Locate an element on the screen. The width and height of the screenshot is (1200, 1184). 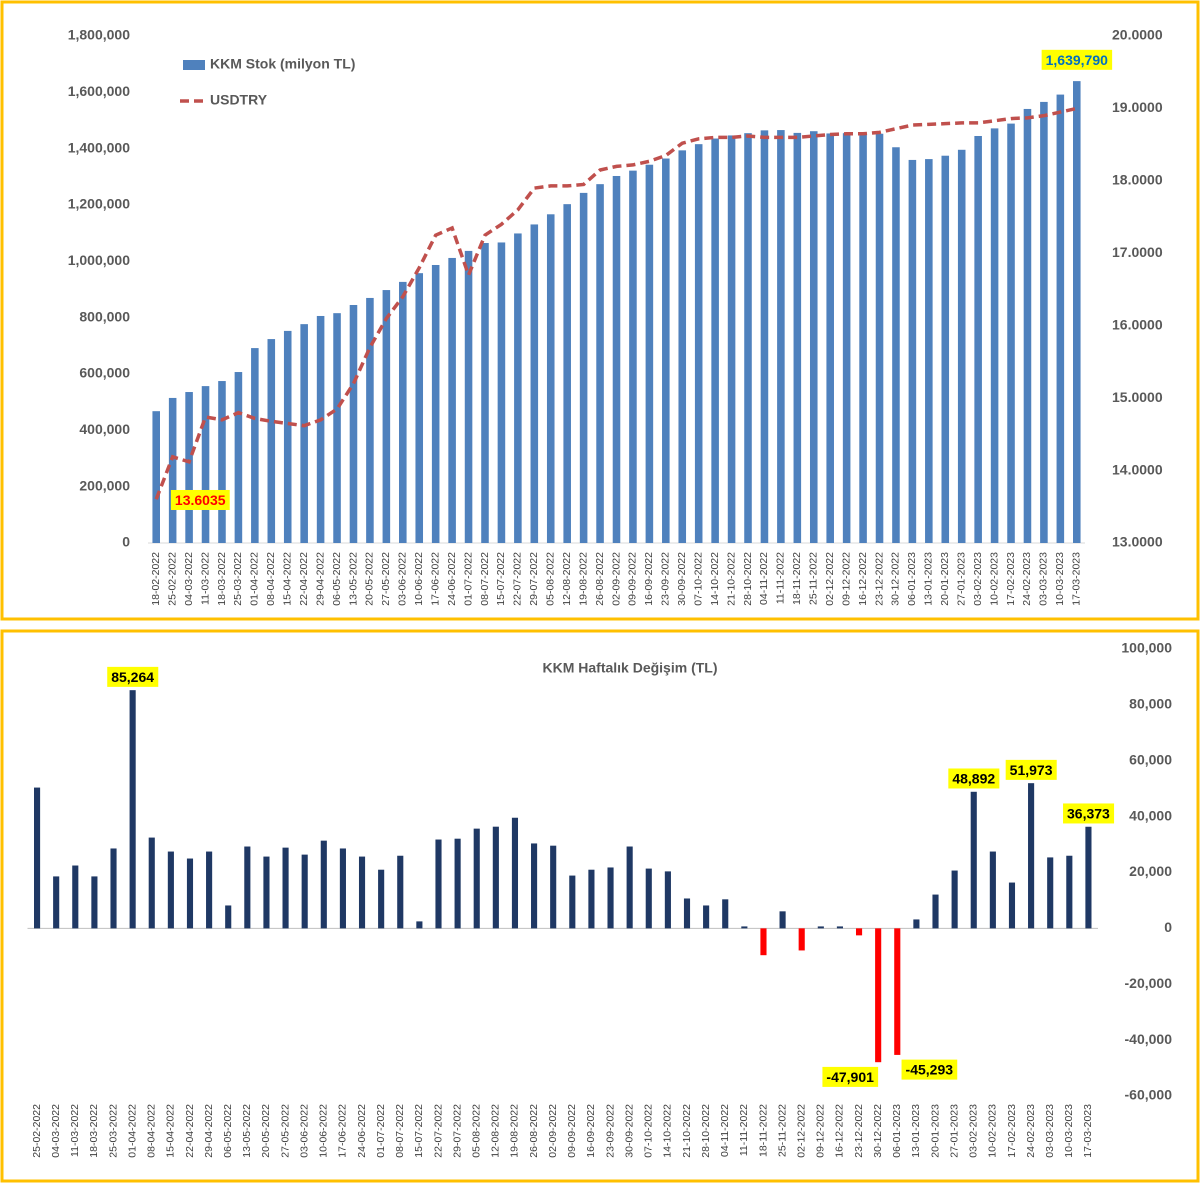
x-tick-label: 20-01-2023 is located at coordinates (945, 579).